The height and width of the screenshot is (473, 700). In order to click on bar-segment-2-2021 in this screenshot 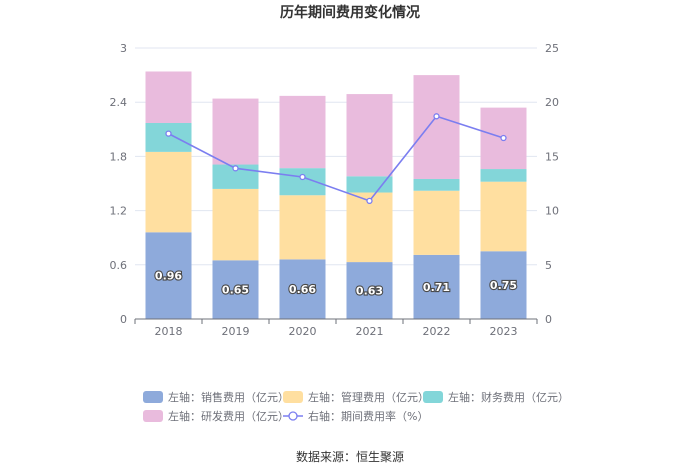, I will do `click(369, 184)`.